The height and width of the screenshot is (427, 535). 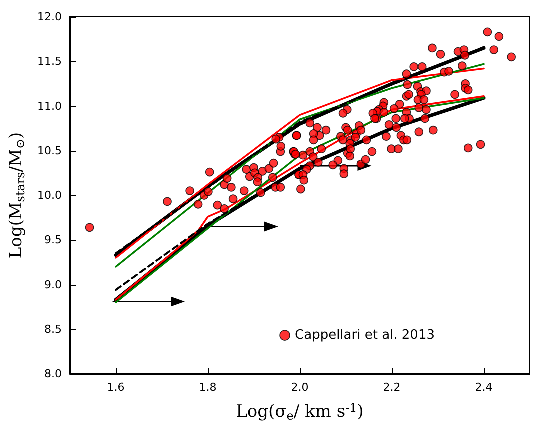 I want to click on y-tick-label: 10.0, so click(x=50, y=195).